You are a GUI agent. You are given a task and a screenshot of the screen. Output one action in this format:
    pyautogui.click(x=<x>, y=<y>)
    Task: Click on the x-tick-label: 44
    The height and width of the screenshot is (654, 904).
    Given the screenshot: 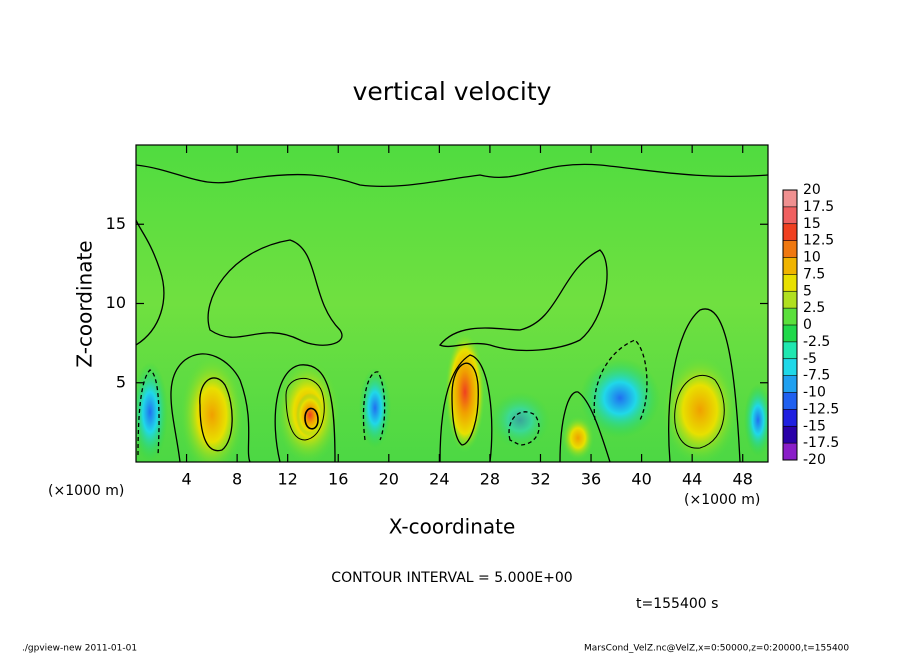 What is the action you would take?
    pyautogui.click(x=692, y=479)
    